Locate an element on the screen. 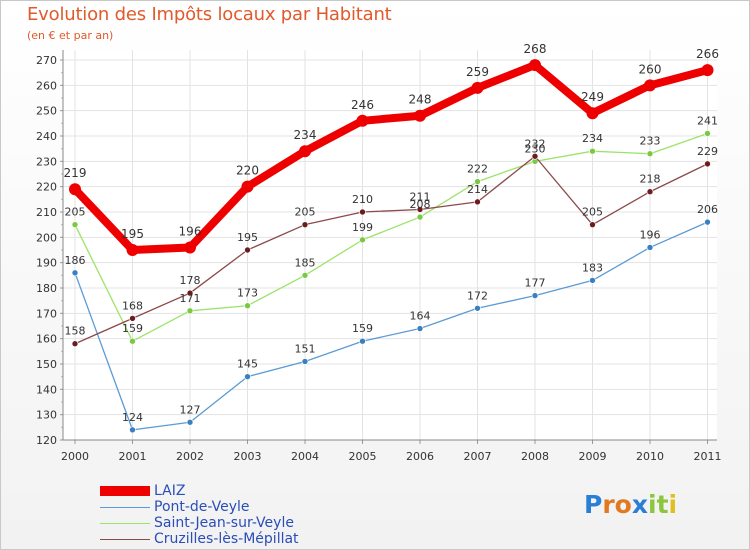 The image size is (750, 550). data-label-saint-jean-sur-veyle: 171 is located at coordinates (190, 298).